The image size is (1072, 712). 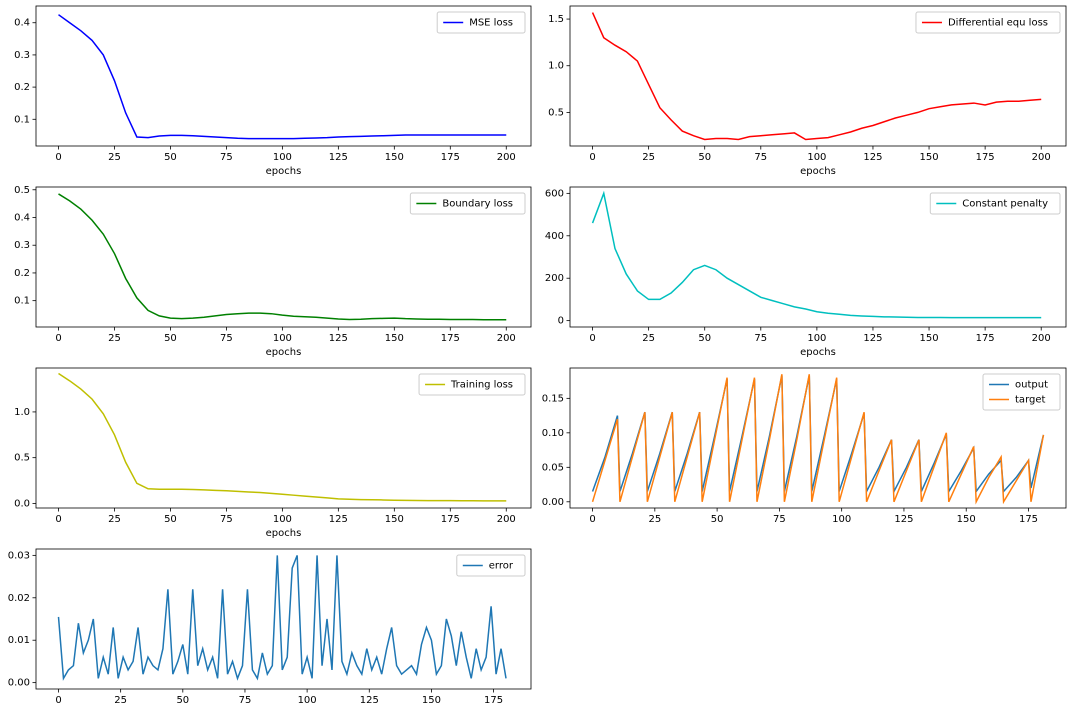 What do you see at coordinates (481, 385) in the screenshot?
I see `legend-label: Training loss` at bounding box center [481, 385].